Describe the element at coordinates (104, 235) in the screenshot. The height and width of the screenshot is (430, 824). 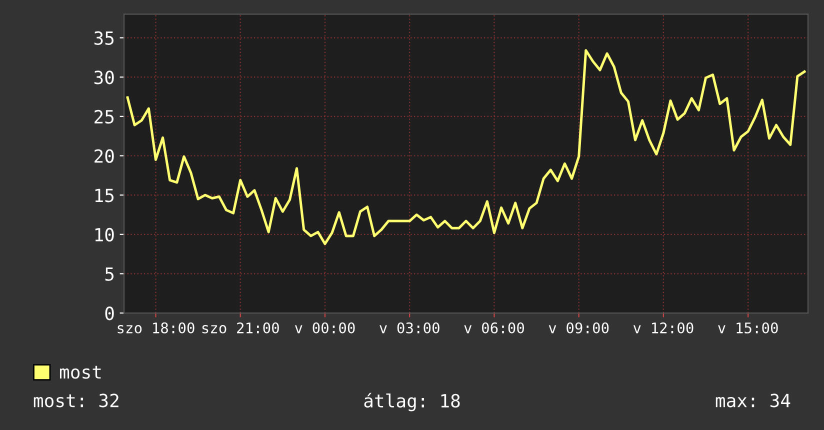
I see `y-tick-label: 10` at that location.